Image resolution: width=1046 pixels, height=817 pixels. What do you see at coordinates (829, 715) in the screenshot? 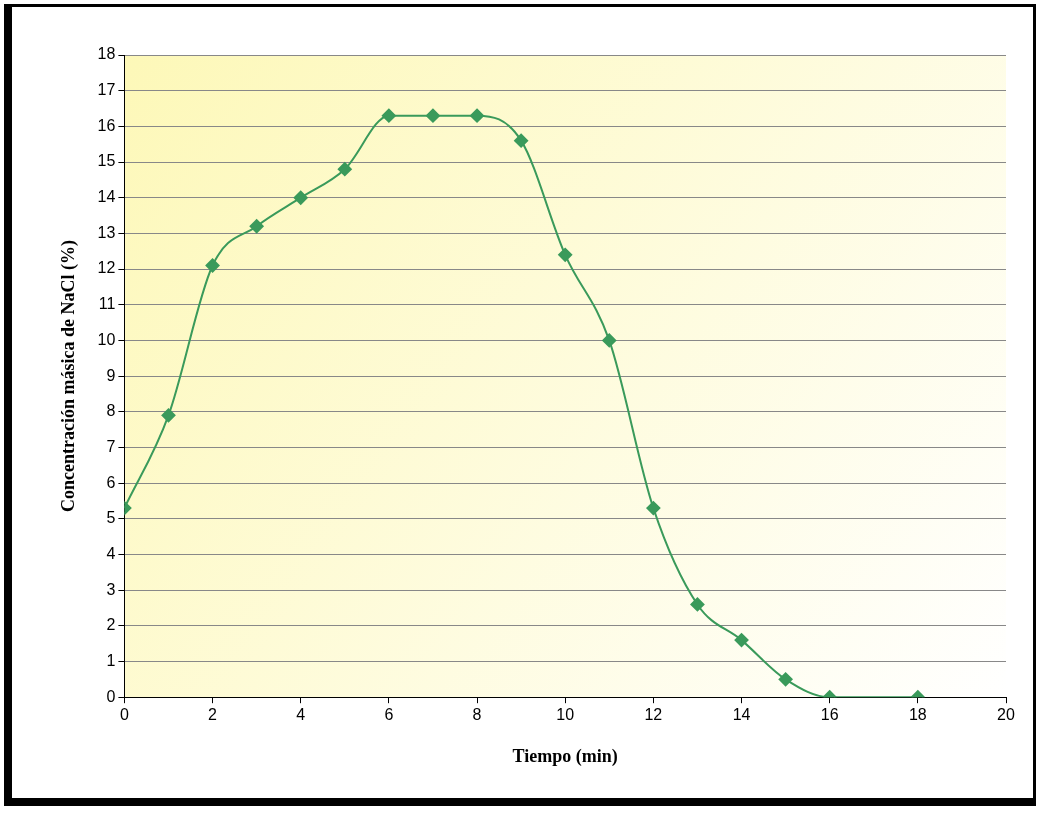
I see `x-tick-label: 16` at bounding box center [829, 715].